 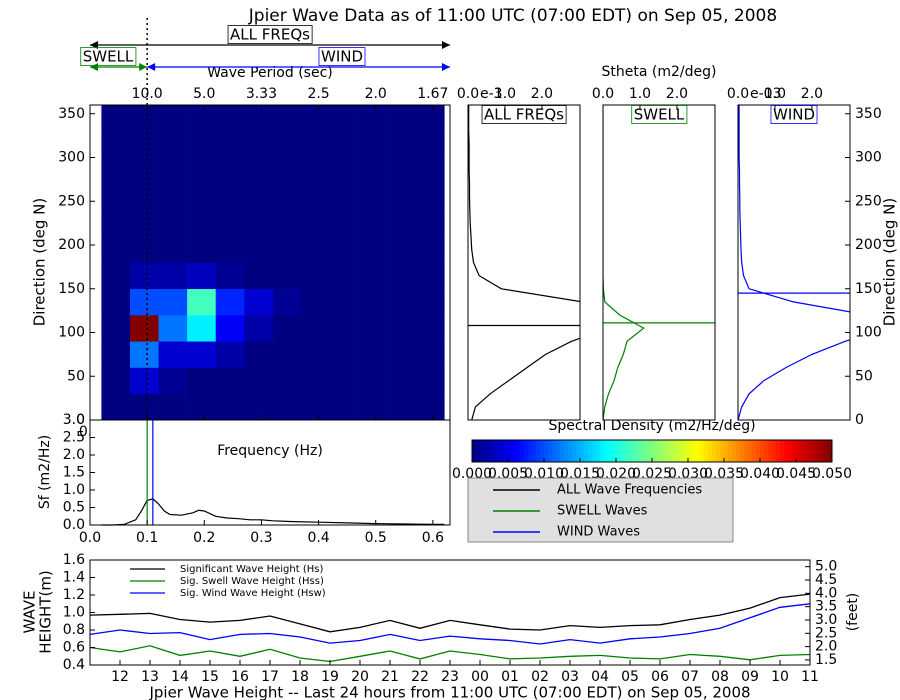 I want to click on annotation: WIND, so click(x=342, y=57).